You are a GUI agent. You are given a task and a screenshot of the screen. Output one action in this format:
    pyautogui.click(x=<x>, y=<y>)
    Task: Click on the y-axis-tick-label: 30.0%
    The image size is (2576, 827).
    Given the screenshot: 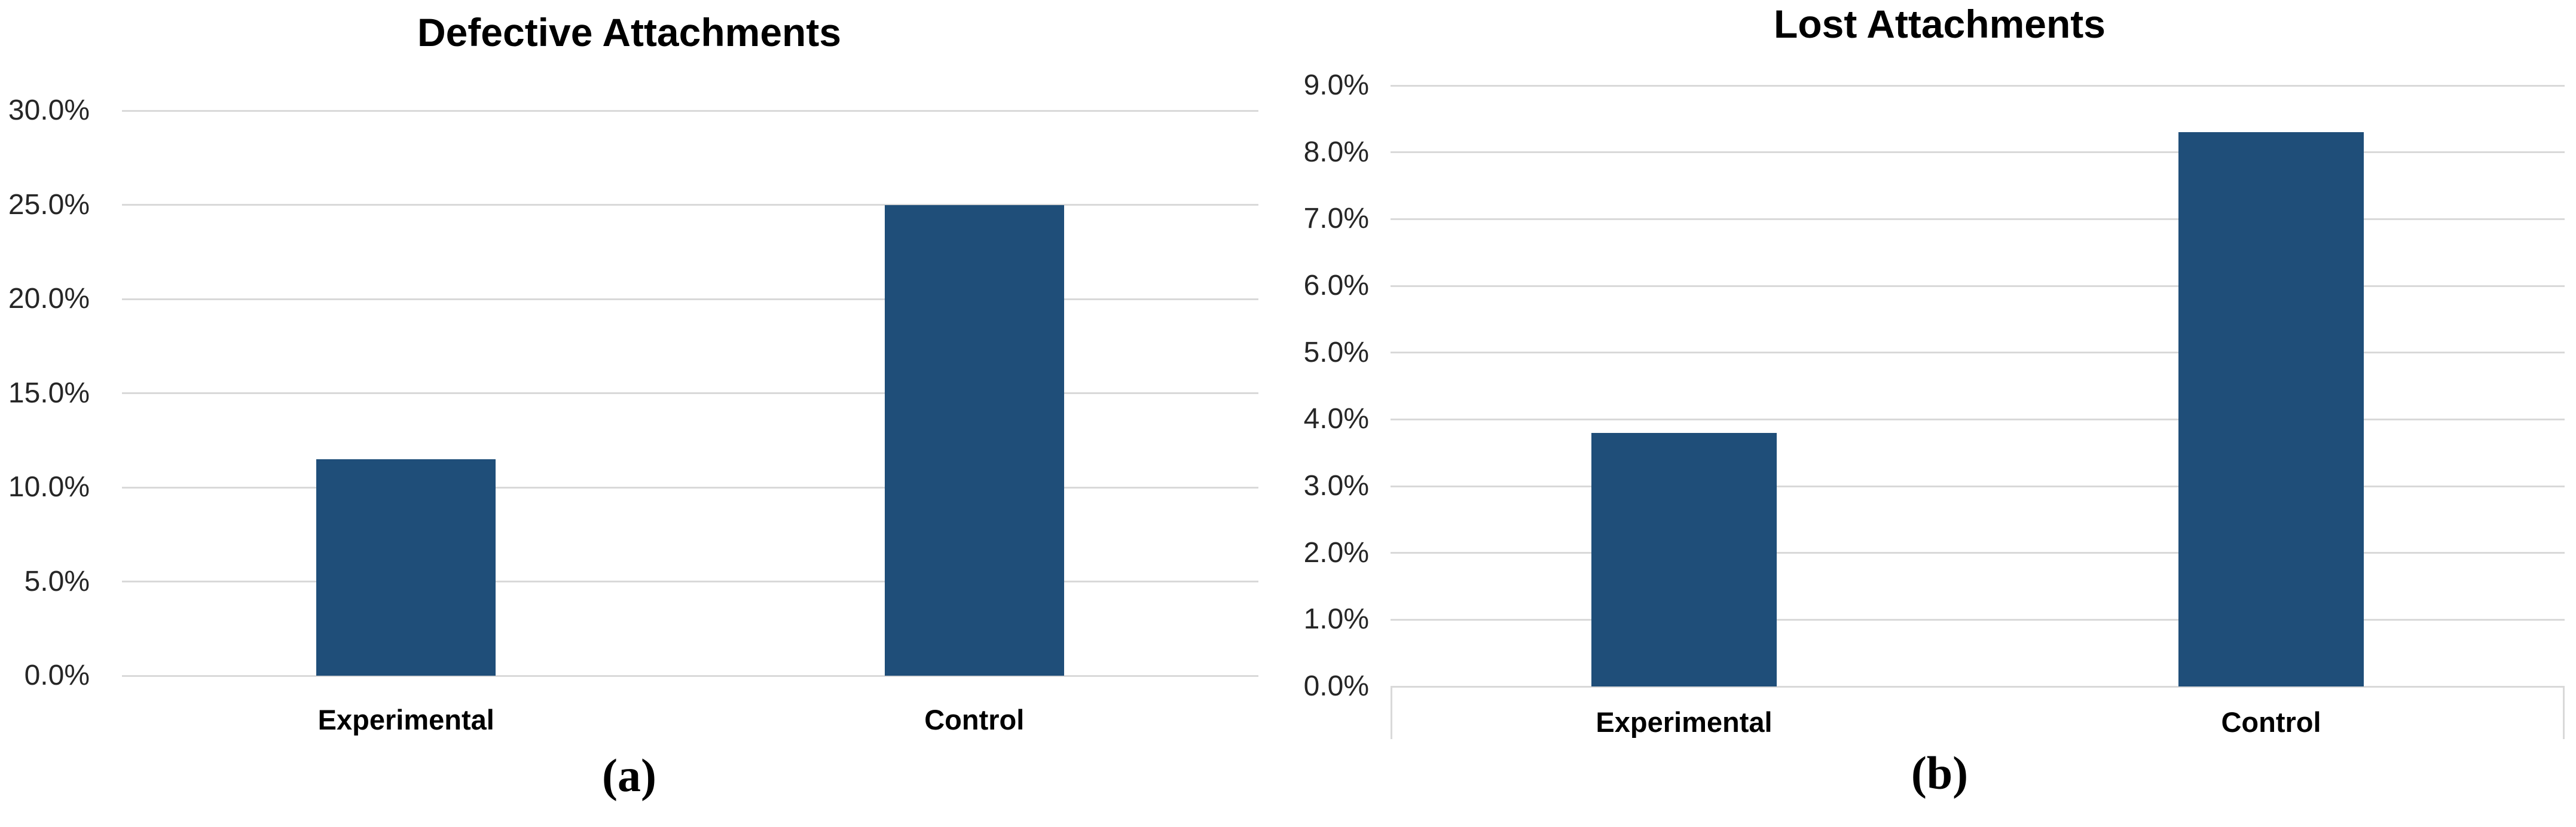 What is the action you would take?
    pyautogui.click(x=49, y=110)
    